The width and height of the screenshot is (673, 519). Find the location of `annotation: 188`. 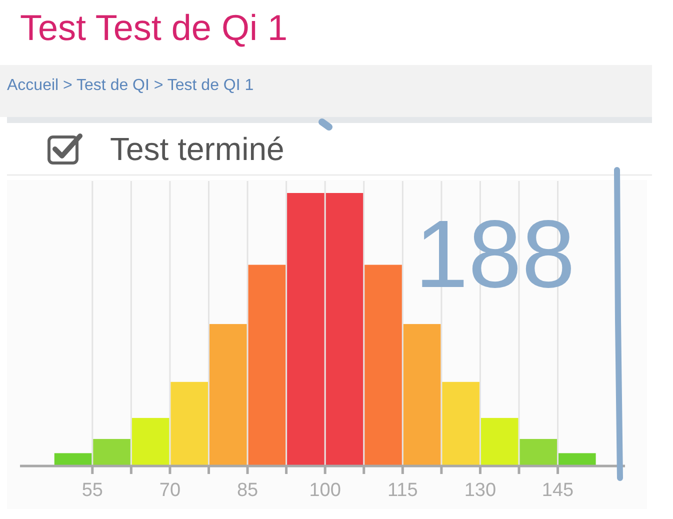

annotation: 188 is located at coordinates (495, 254).